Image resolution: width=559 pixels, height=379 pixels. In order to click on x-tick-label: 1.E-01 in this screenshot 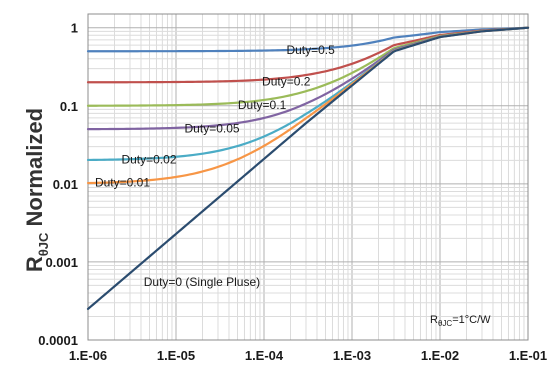, I will do `click(528, 355)`.